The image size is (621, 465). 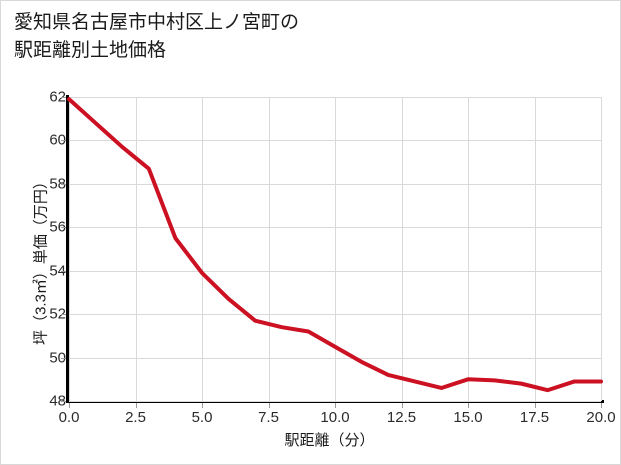 What do you see at coordinates (268, 417) in the screenshot?
I see `x-axis-tick-label: 7.5` at bounding box center [268, 417].